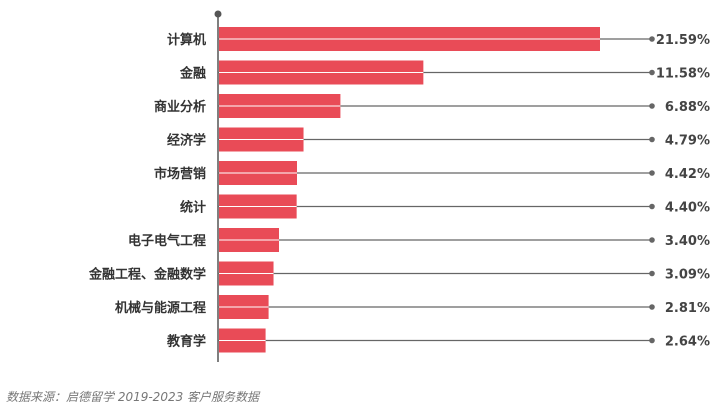  What do you see at coordinates (687, 107) in the screenshot?
I see `value-label: 6.88%` at bounding box center [687, 107].